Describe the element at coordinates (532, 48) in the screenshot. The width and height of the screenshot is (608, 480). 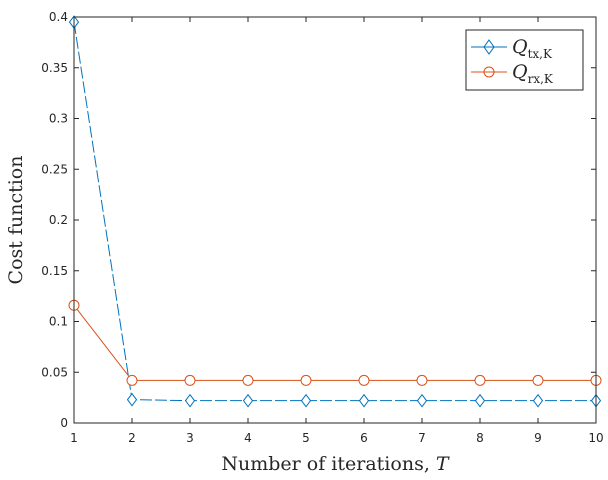
I see `legend-tx-label: Qtx,K` at that location.